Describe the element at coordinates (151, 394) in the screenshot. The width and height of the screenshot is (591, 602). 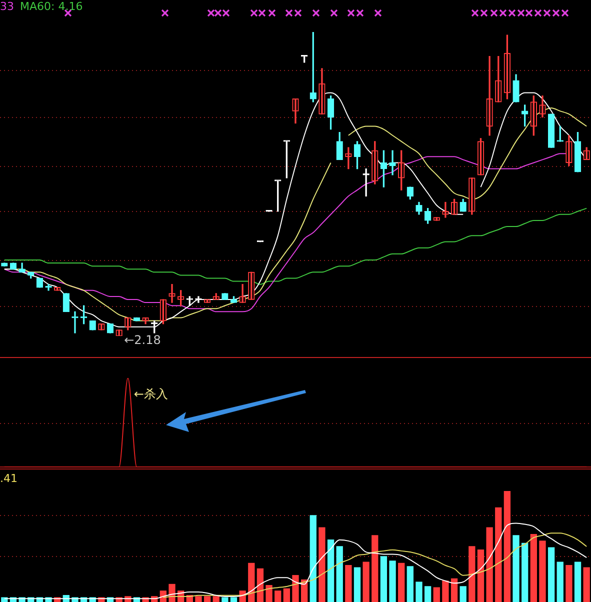
I see `annotation: ←杀入` at that location.